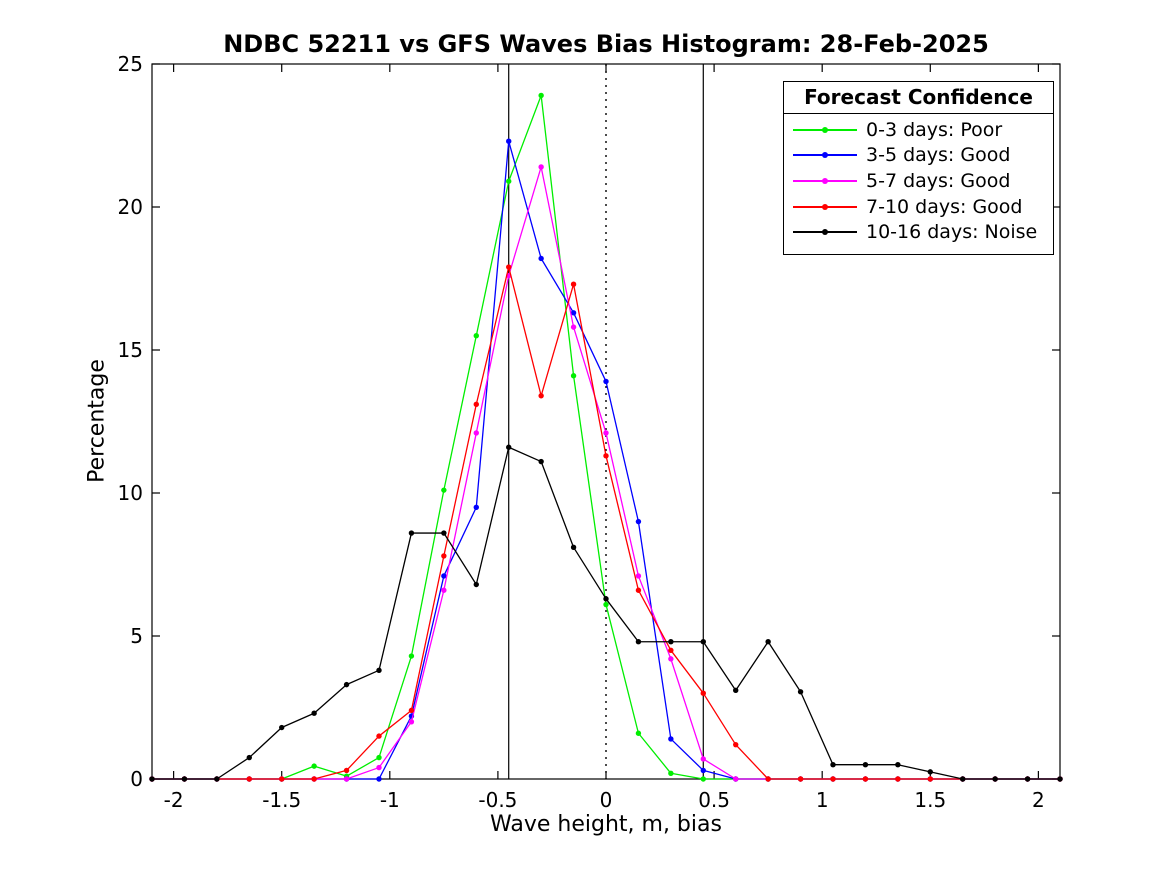 This screenshot has height=875, width=1167. Describe the element at coordinates (918, 98) in the screenshot. I see `legend-title: Forecast Confidence` at that location.